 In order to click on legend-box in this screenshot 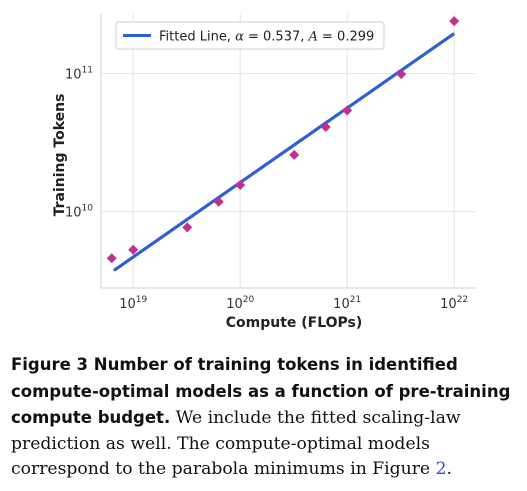, I will do `click(250, 35)`.